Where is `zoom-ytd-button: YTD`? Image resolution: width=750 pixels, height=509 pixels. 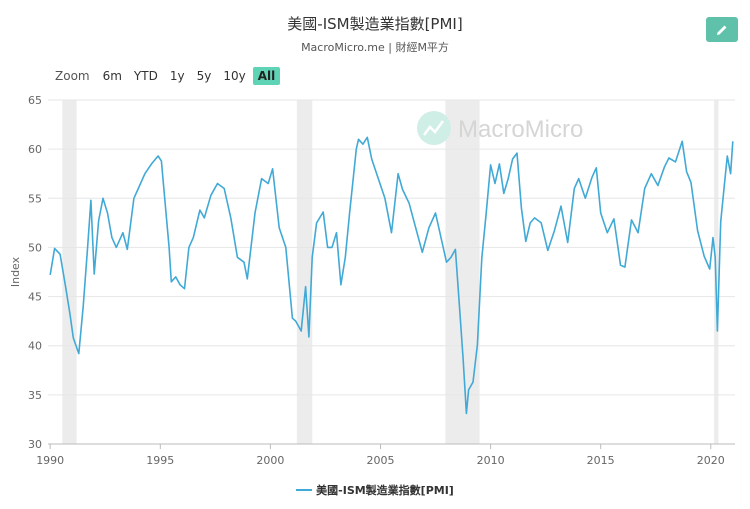 zoom-ytd-button: YTD is located at coordinates (145, 76).